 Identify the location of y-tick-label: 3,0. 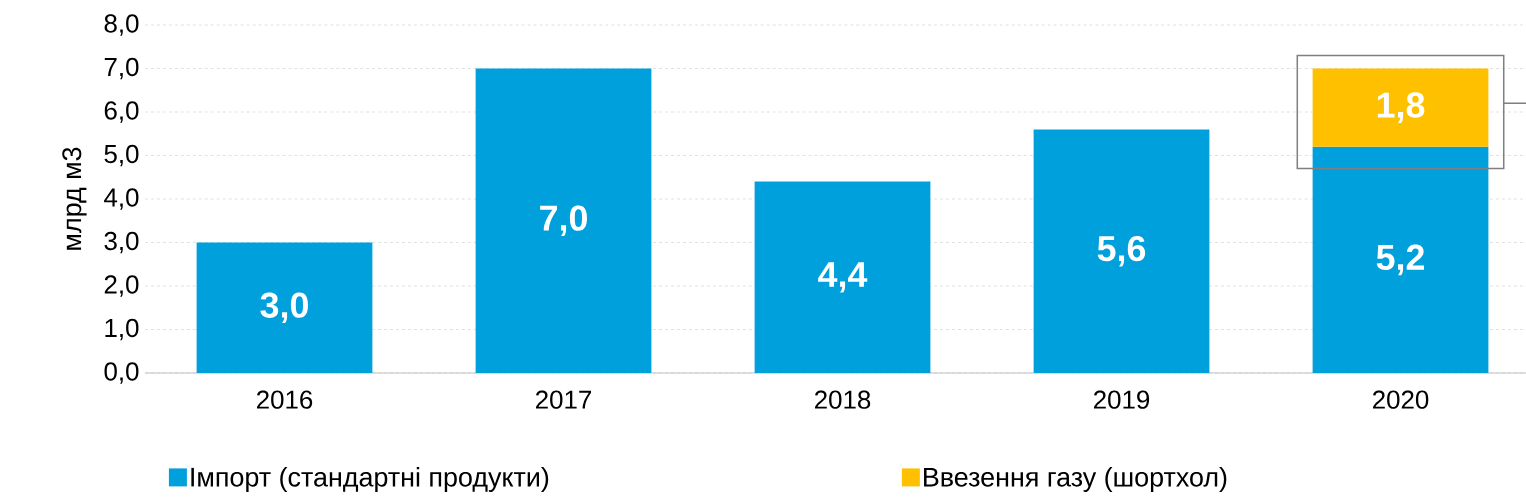
(121, 242).